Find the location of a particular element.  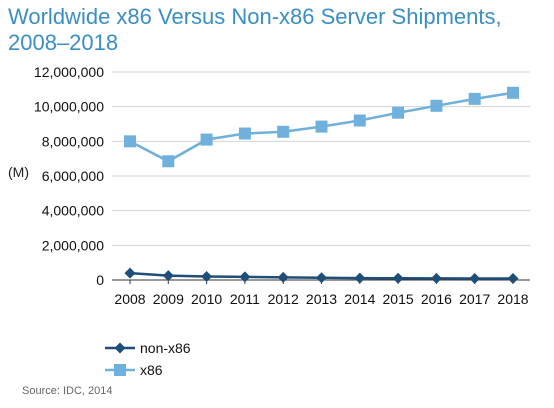

y-tick-label: 12,000,000 is located at coordinates (69, 72).